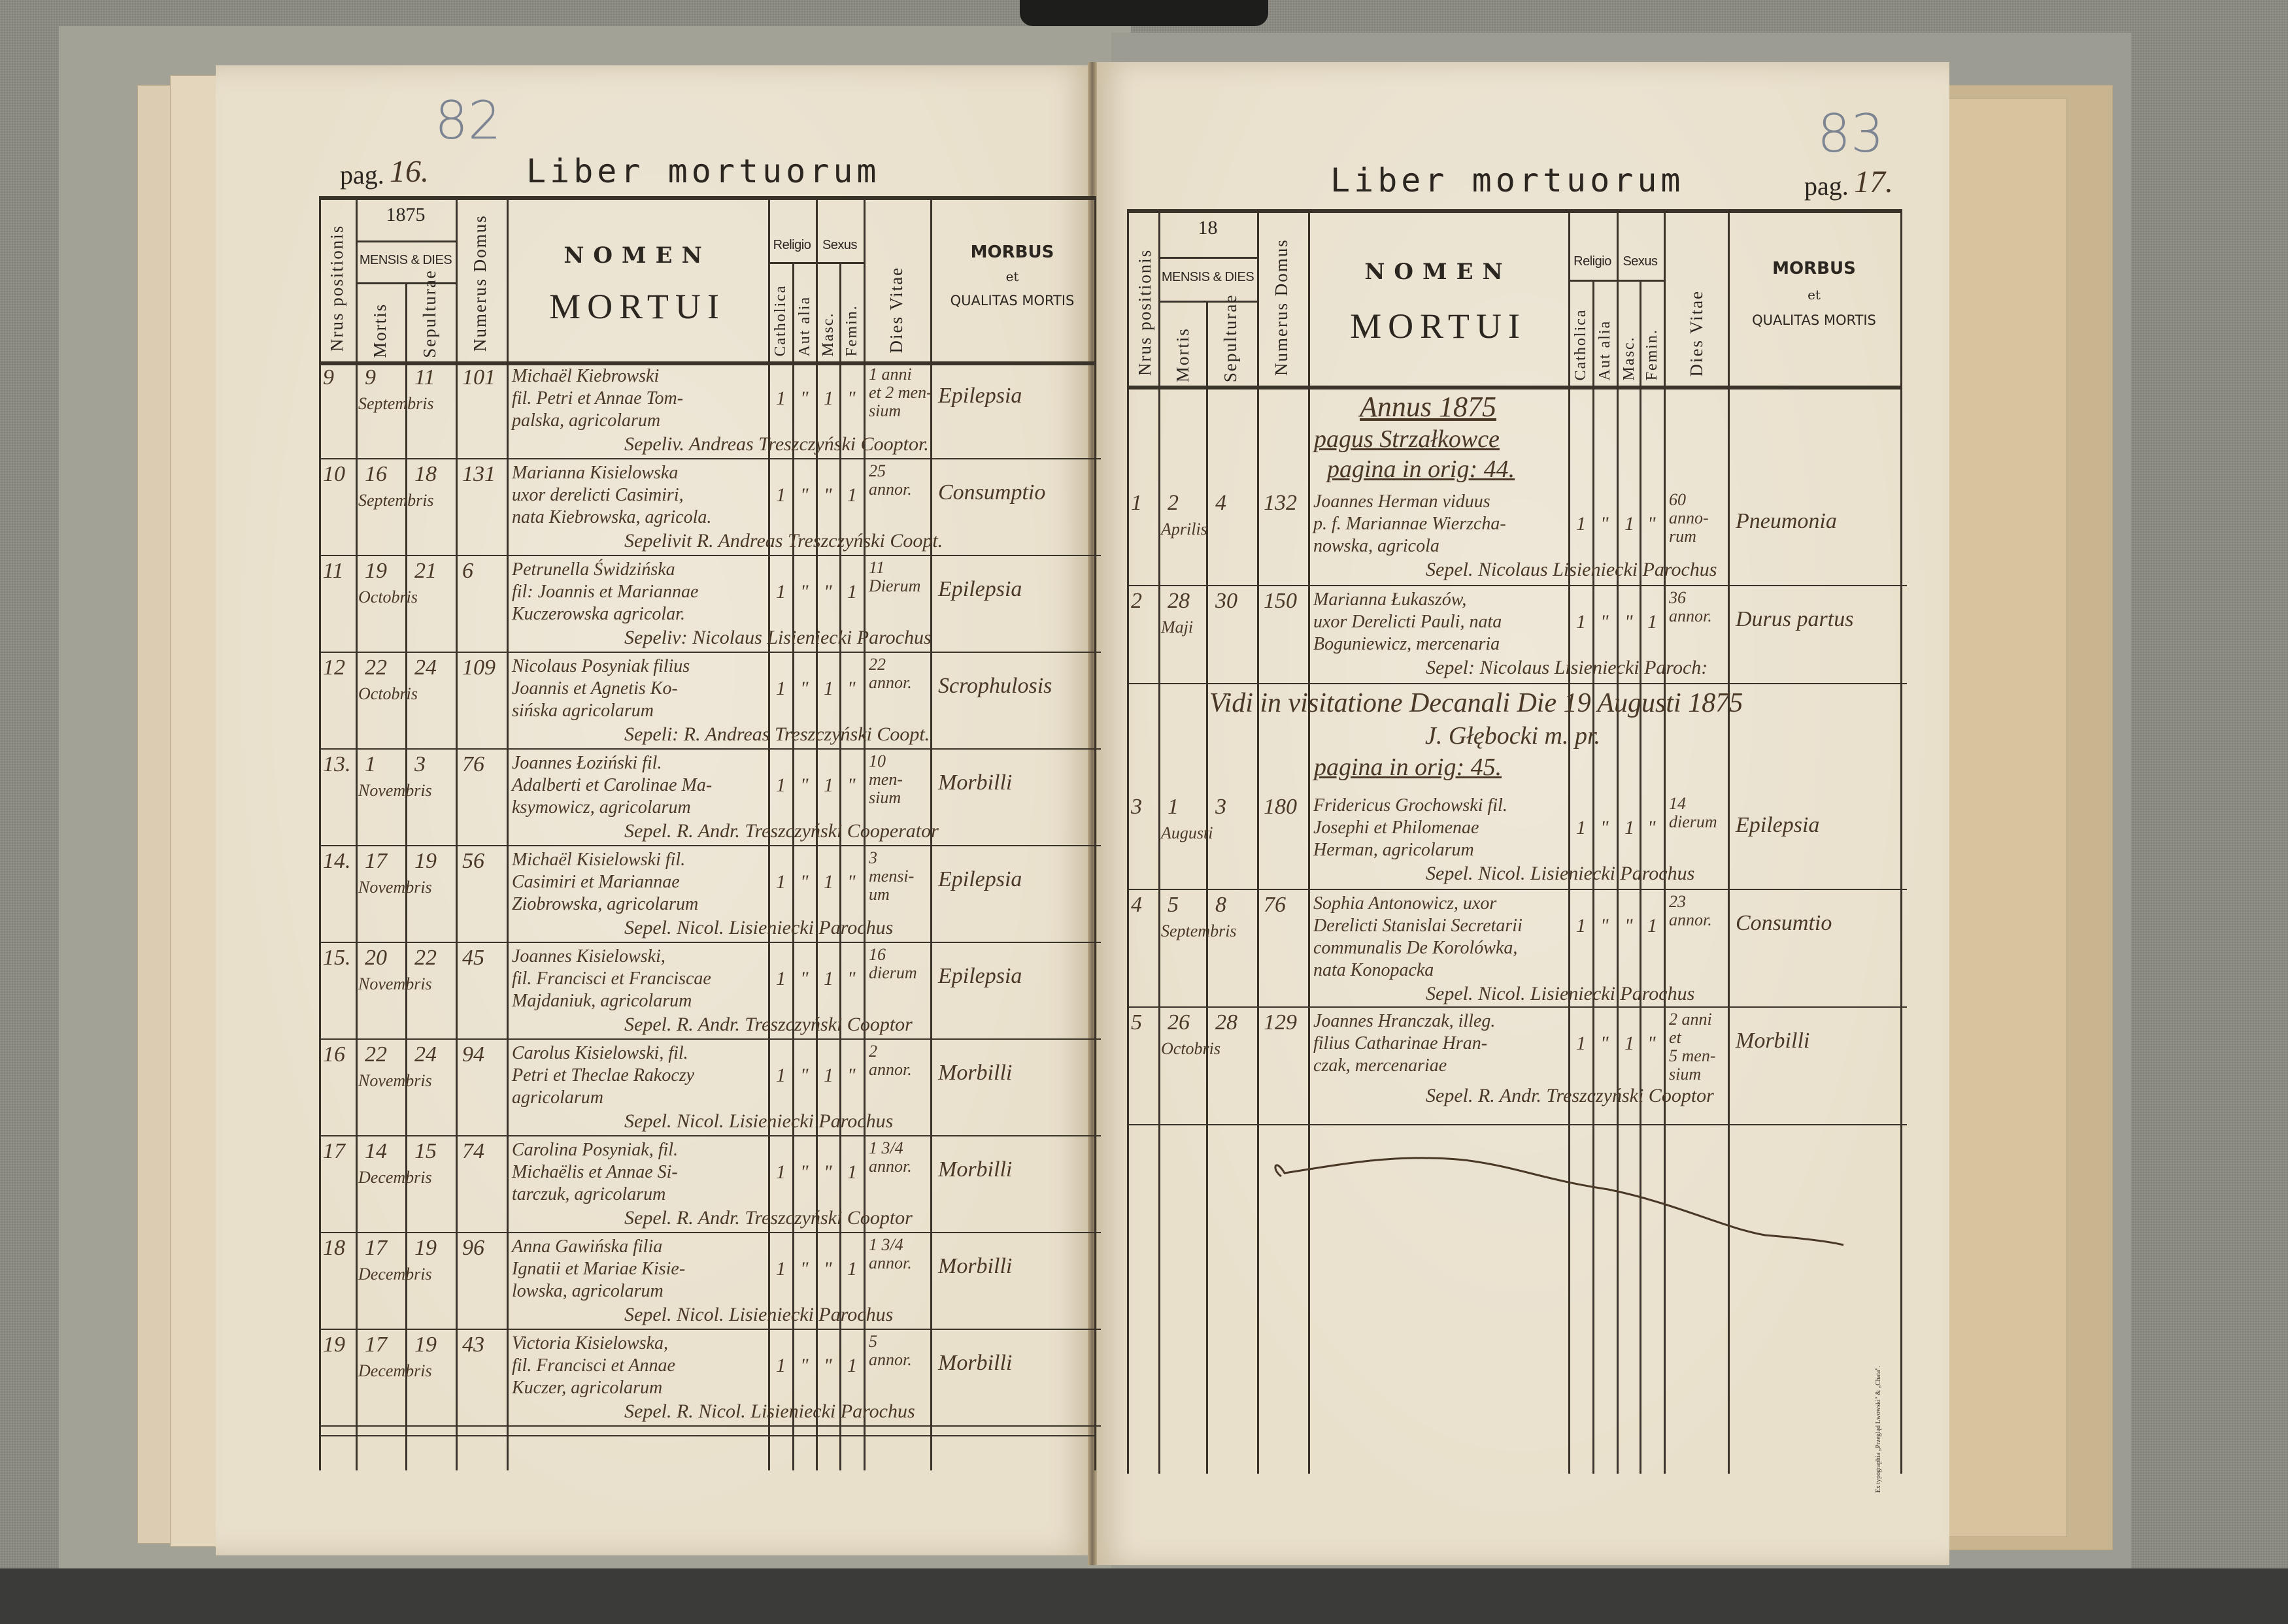 This screenshot has height=1624, width=2288. What do you see at coordinates (1376, 546) in the screenshot?
I see `name-line: nowska, agricola` at bounding box center [1376, 546].